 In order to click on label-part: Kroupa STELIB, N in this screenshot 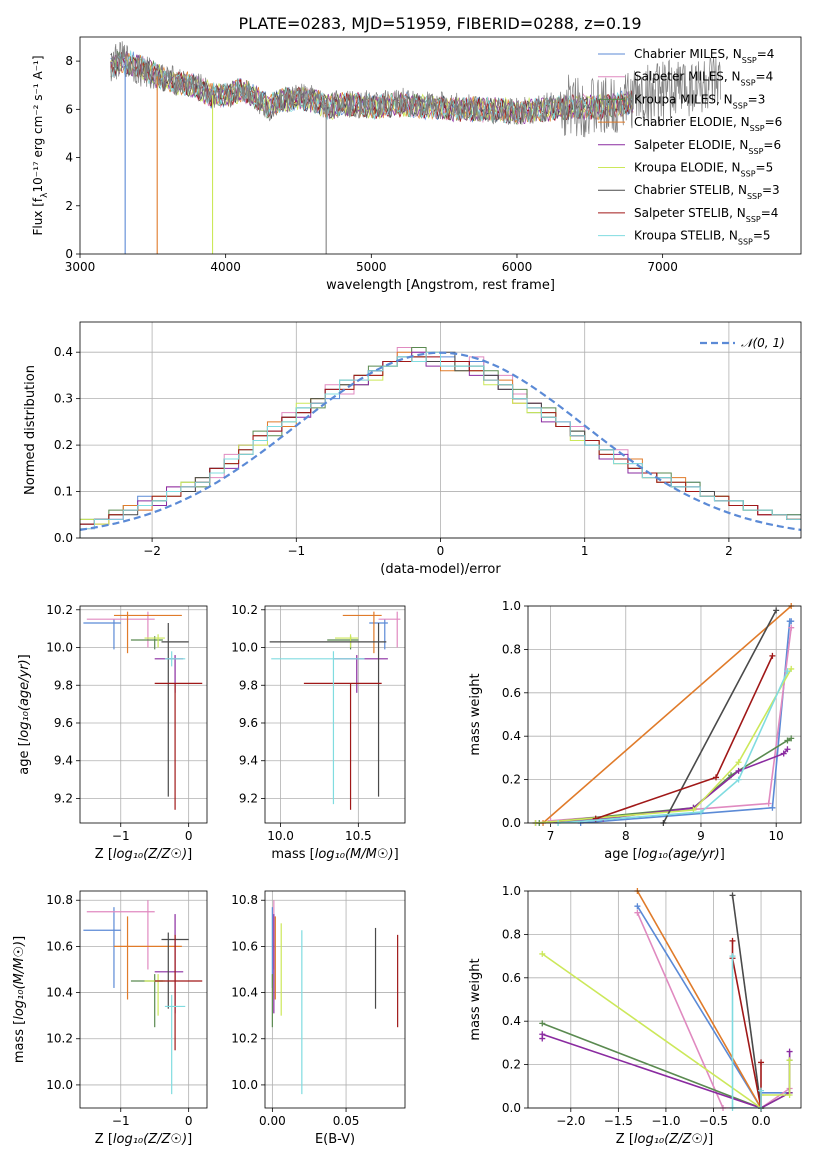, I will do `click(686, 236)`.